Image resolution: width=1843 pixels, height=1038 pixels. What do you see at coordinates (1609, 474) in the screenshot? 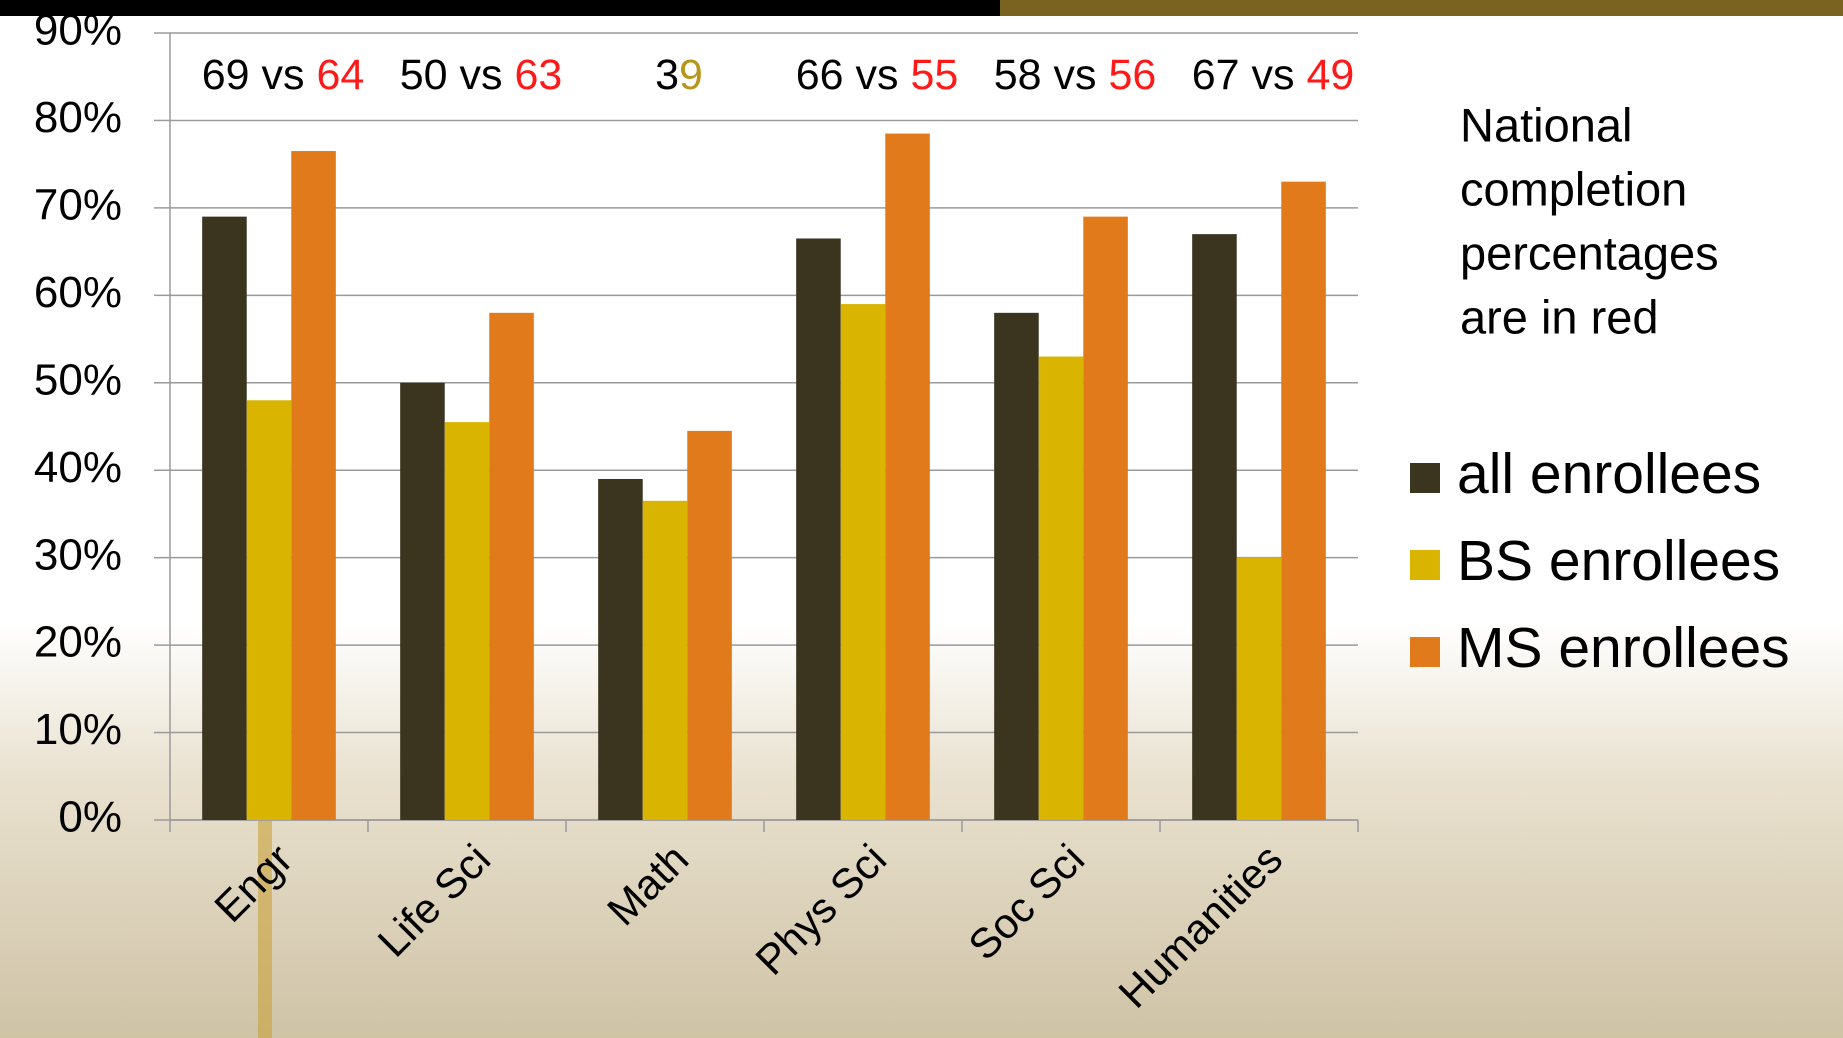
I see `legend-label: all enrollees` at bounding box center [1609, 474].